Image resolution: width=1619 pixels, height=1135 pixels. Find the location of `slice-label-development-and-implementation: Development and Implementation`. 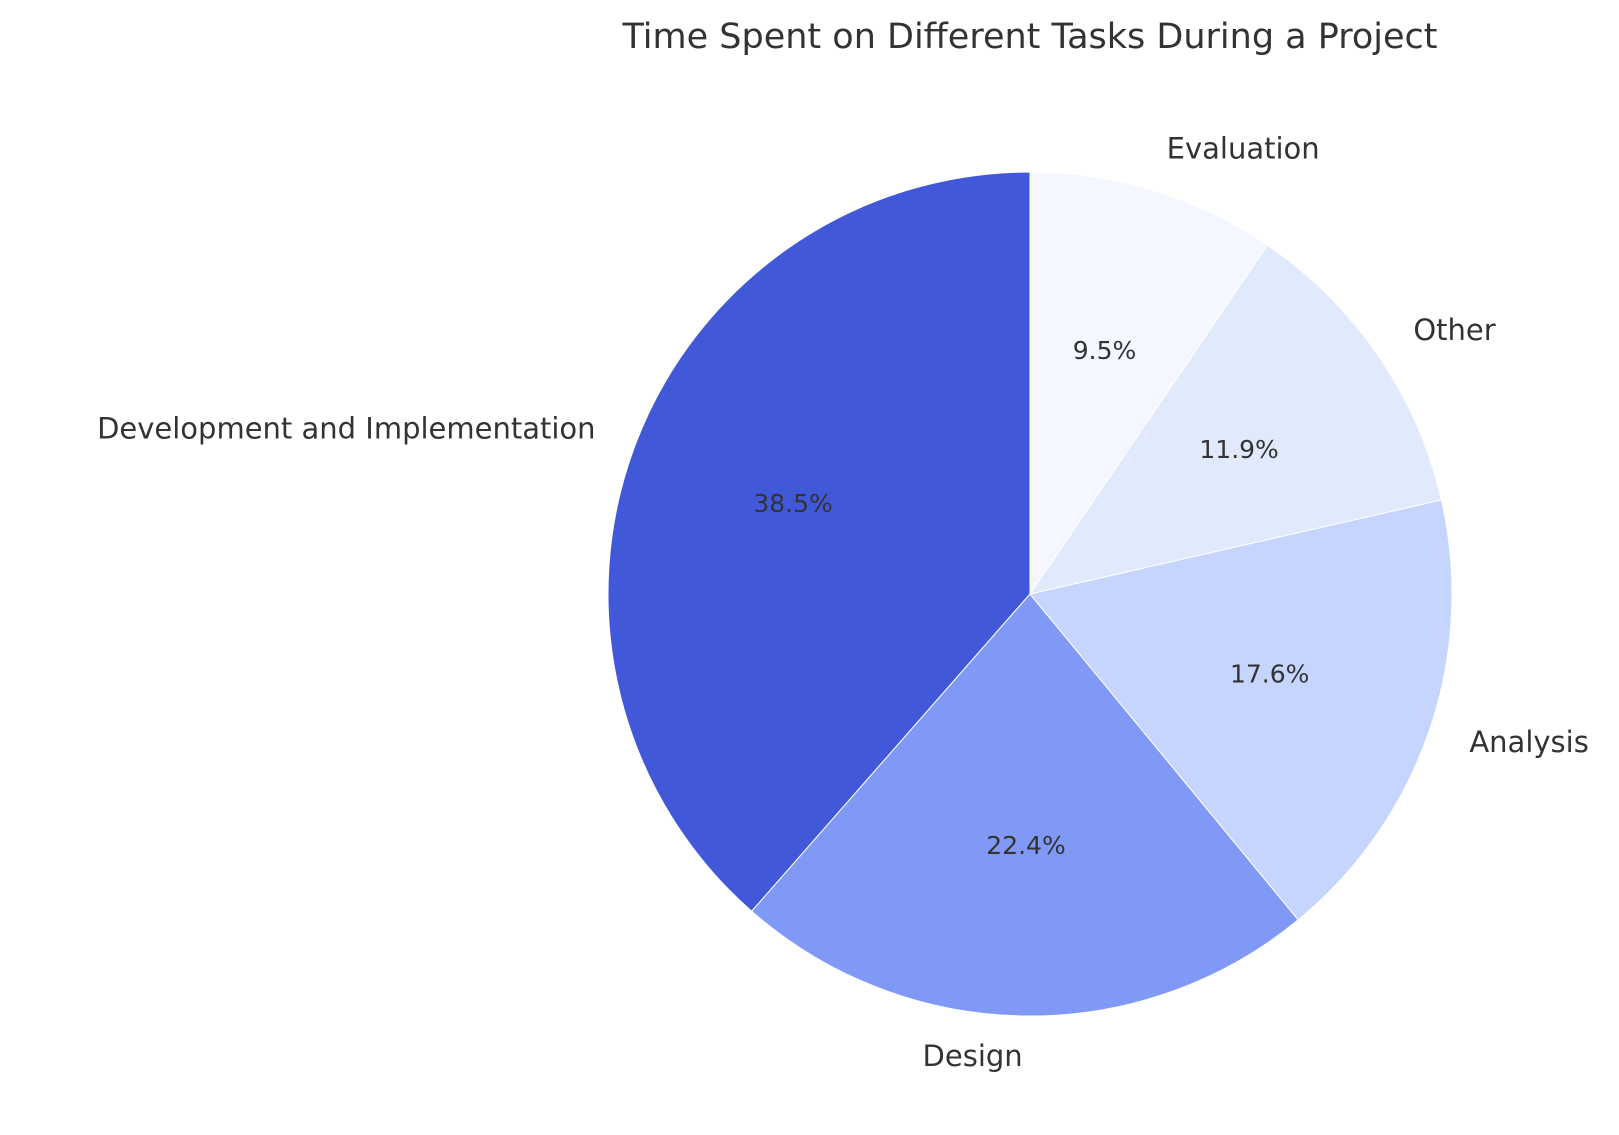

slice-label-development-and-implementation: Development and Implementation is located at coordinates (346, 428).